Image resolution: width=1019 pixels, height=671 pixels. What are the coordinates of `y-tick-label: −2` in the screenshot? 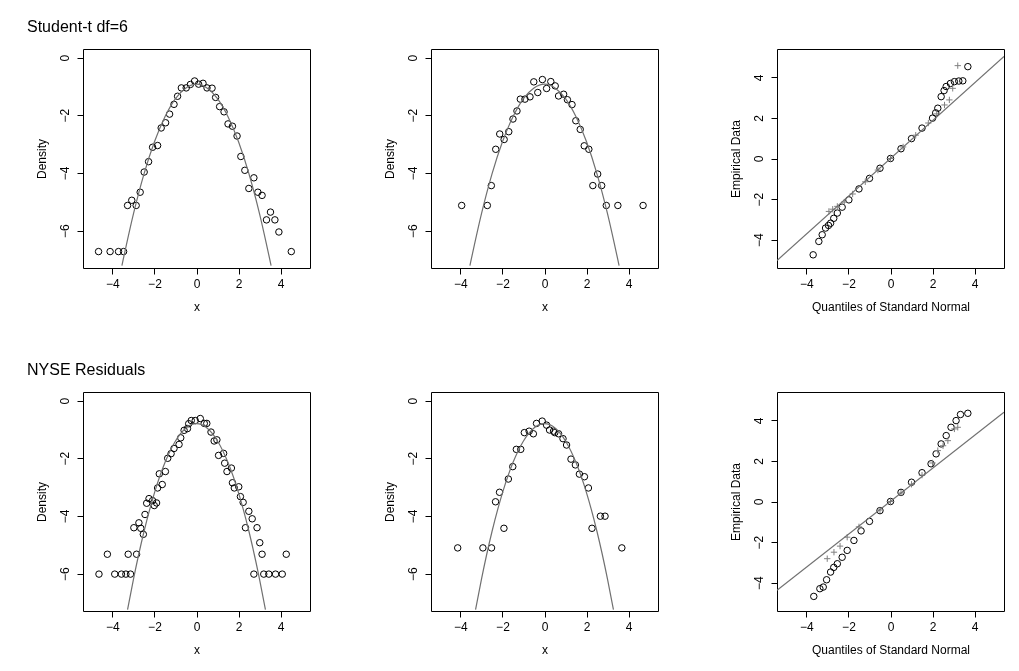 It's located at (64, 458).